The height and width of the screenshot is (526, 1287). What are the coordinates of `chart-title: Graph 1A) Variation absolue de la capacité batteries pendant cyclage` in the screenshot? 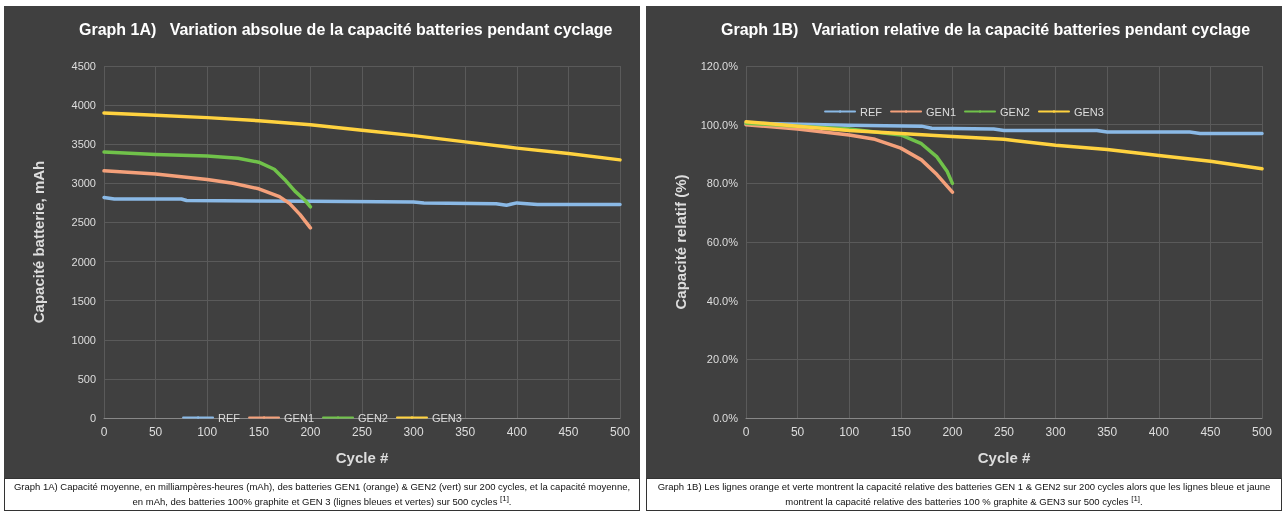 It's located at (346, 29).